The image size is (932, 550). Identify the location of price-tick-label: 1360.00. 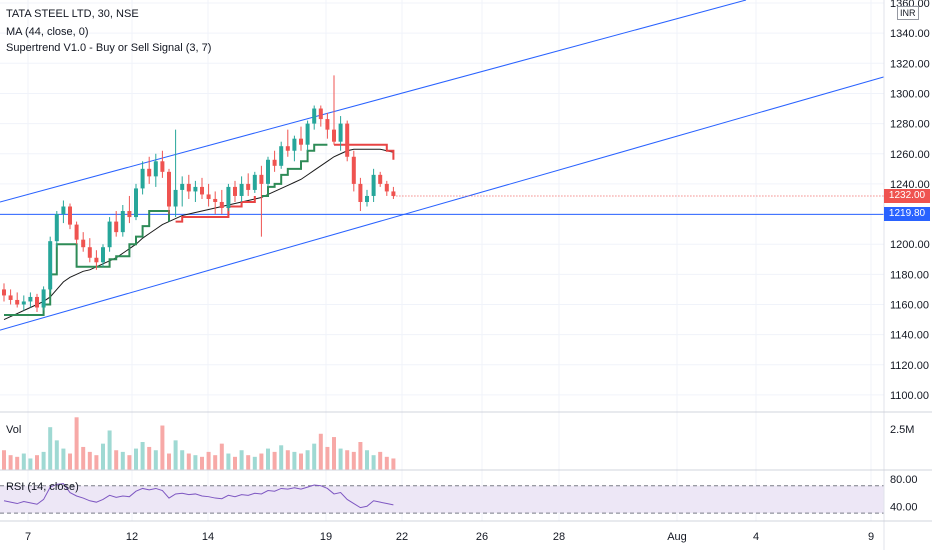
(910, 5).